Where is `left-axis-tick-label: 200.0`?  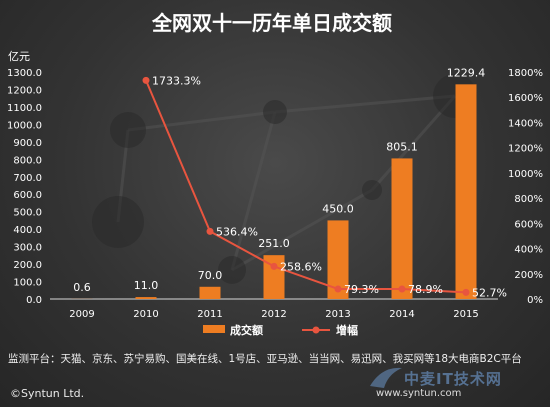 left-axis-tick-label: 200.0 is located at coordinates (27, 265).